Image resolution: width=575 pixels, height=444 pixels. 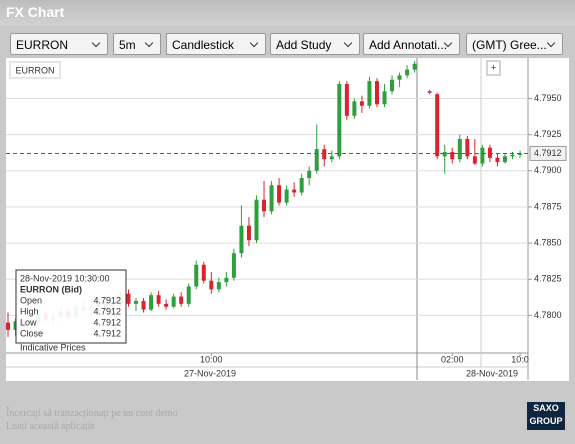 What do you see at coordinates (452, 359) in the screenshot?
I see `x-tick-label: 02:00` at bounding box center [452, 359].